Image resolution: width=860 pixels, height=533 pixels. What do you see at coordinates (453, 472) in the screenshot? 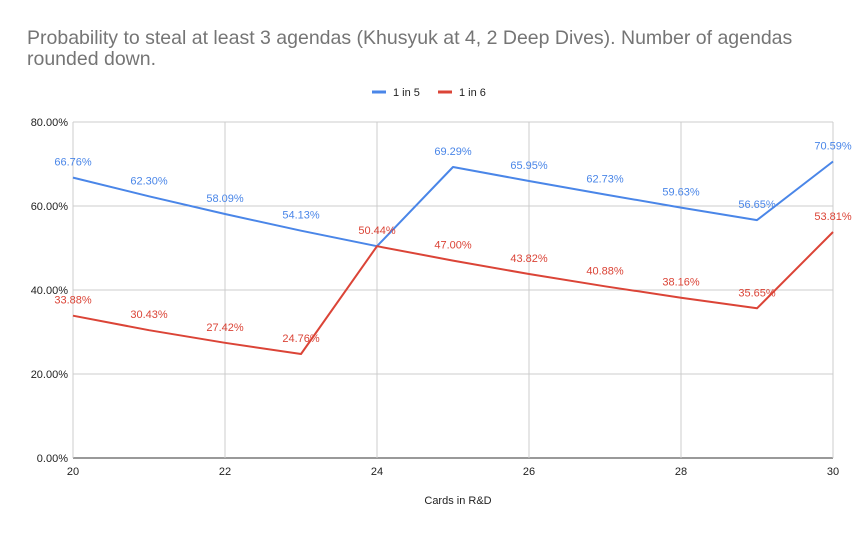
I see `x-axis: 20 22 24 26 28 30` at bounding box center [453, 472].